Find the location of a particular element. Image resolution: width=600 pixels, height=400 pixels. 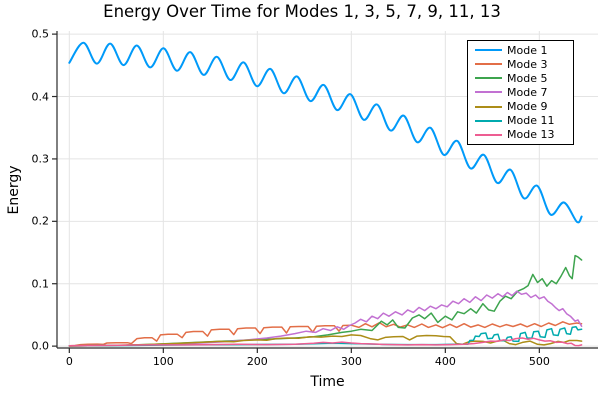

y-tick-label: 0.4 is located at coordinates (40, 97).